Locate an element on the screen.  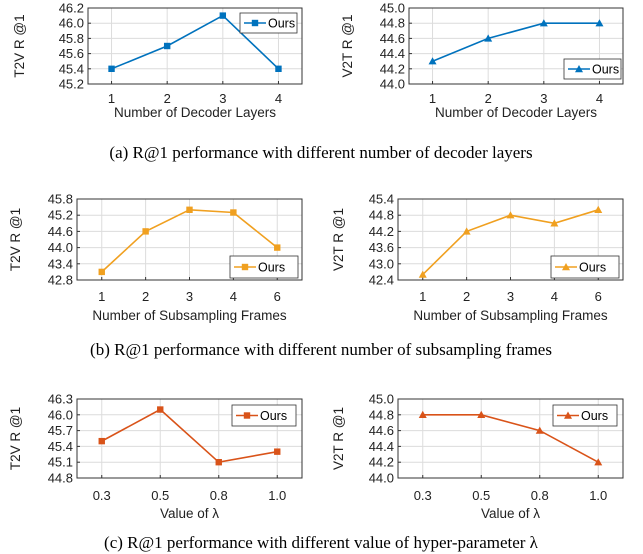
ytick-label: 45.7 is located at coordinates (60, 430).